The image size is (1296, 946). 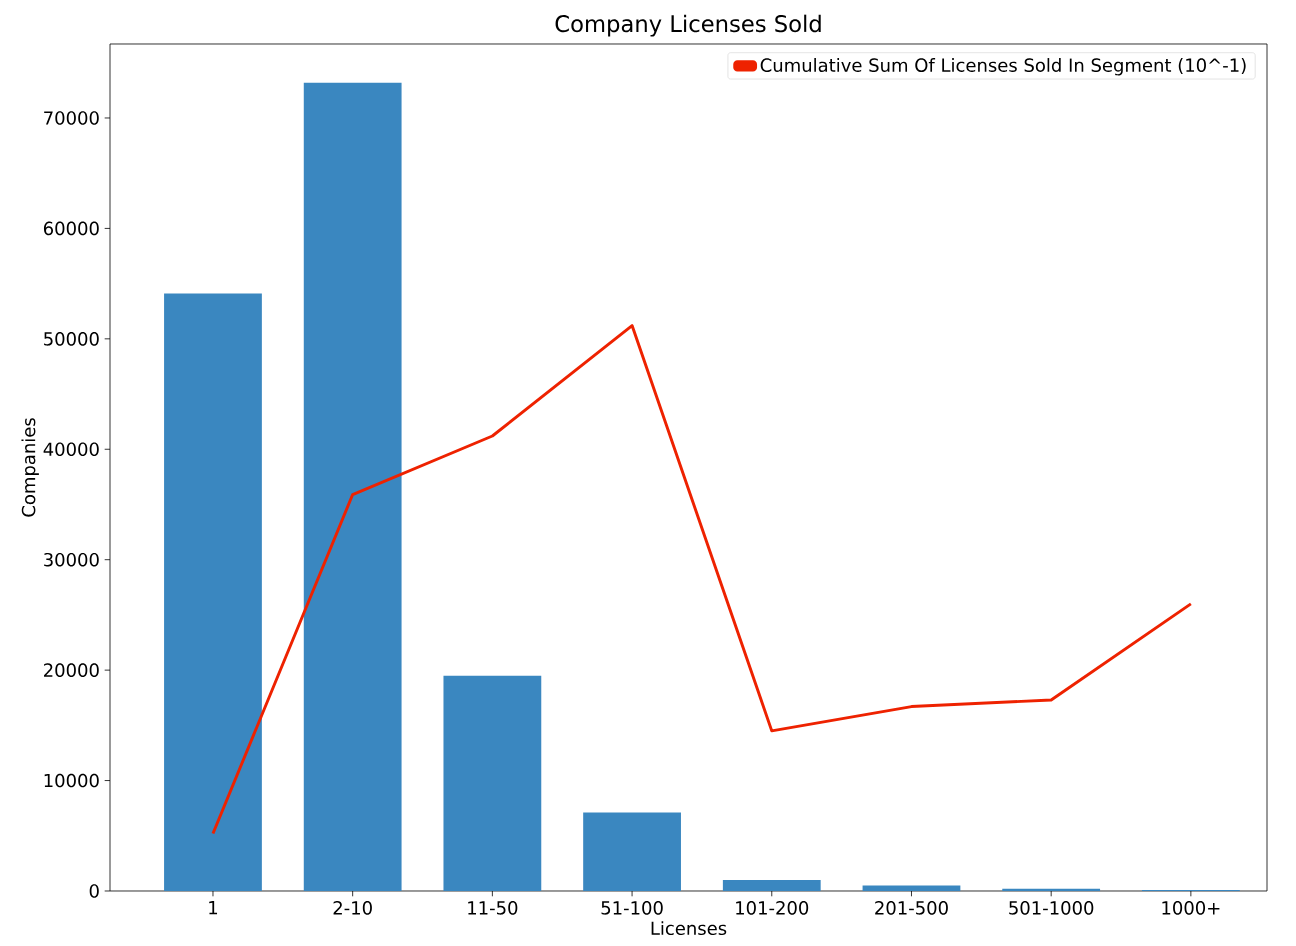 I want to click on y-tick-label: 10000, so click(x=71, y=780).